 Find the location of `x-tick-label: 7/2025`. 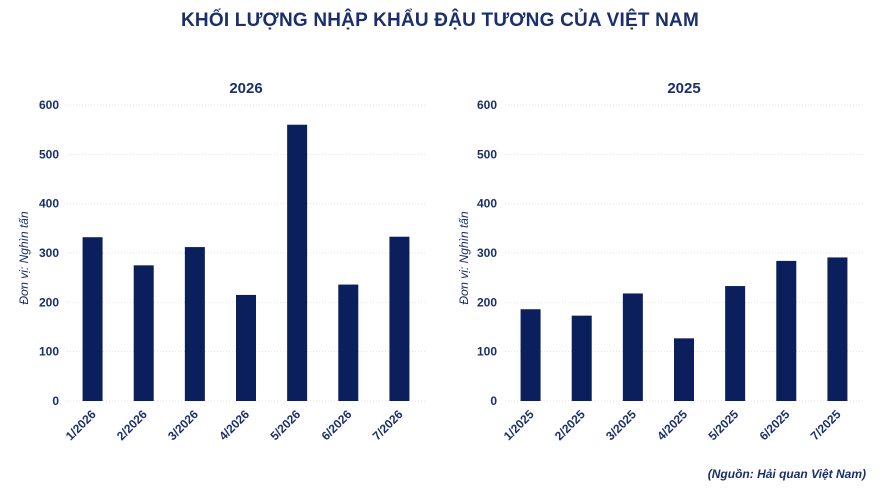

x-tick-label: 7/2025 is located at coordinates (826, 425).